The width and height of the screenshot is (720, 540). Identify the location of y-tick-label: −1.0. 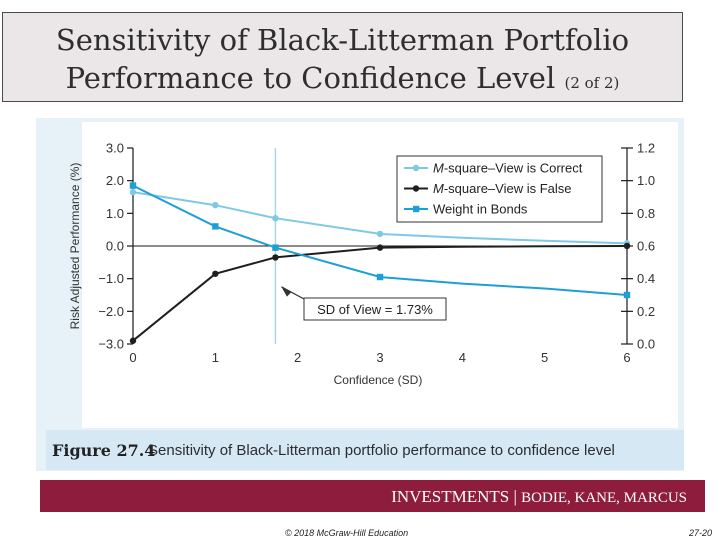
(111, 278).